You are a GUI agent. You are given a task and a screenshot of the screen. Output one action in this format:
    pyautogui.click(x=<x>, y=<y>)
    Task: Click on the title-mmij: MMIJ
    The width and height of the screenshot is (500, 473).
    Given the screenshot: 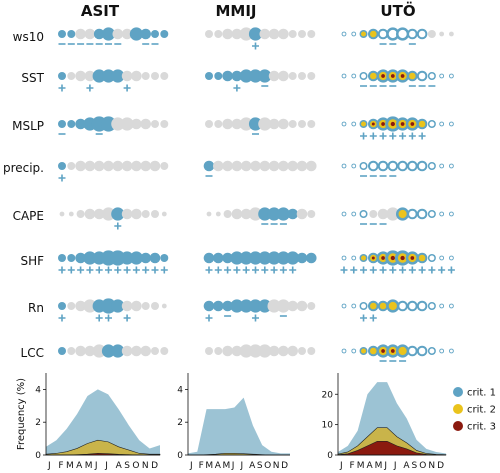 What is the action you would take?
    pyautogui.click(x=235, y=11)
    